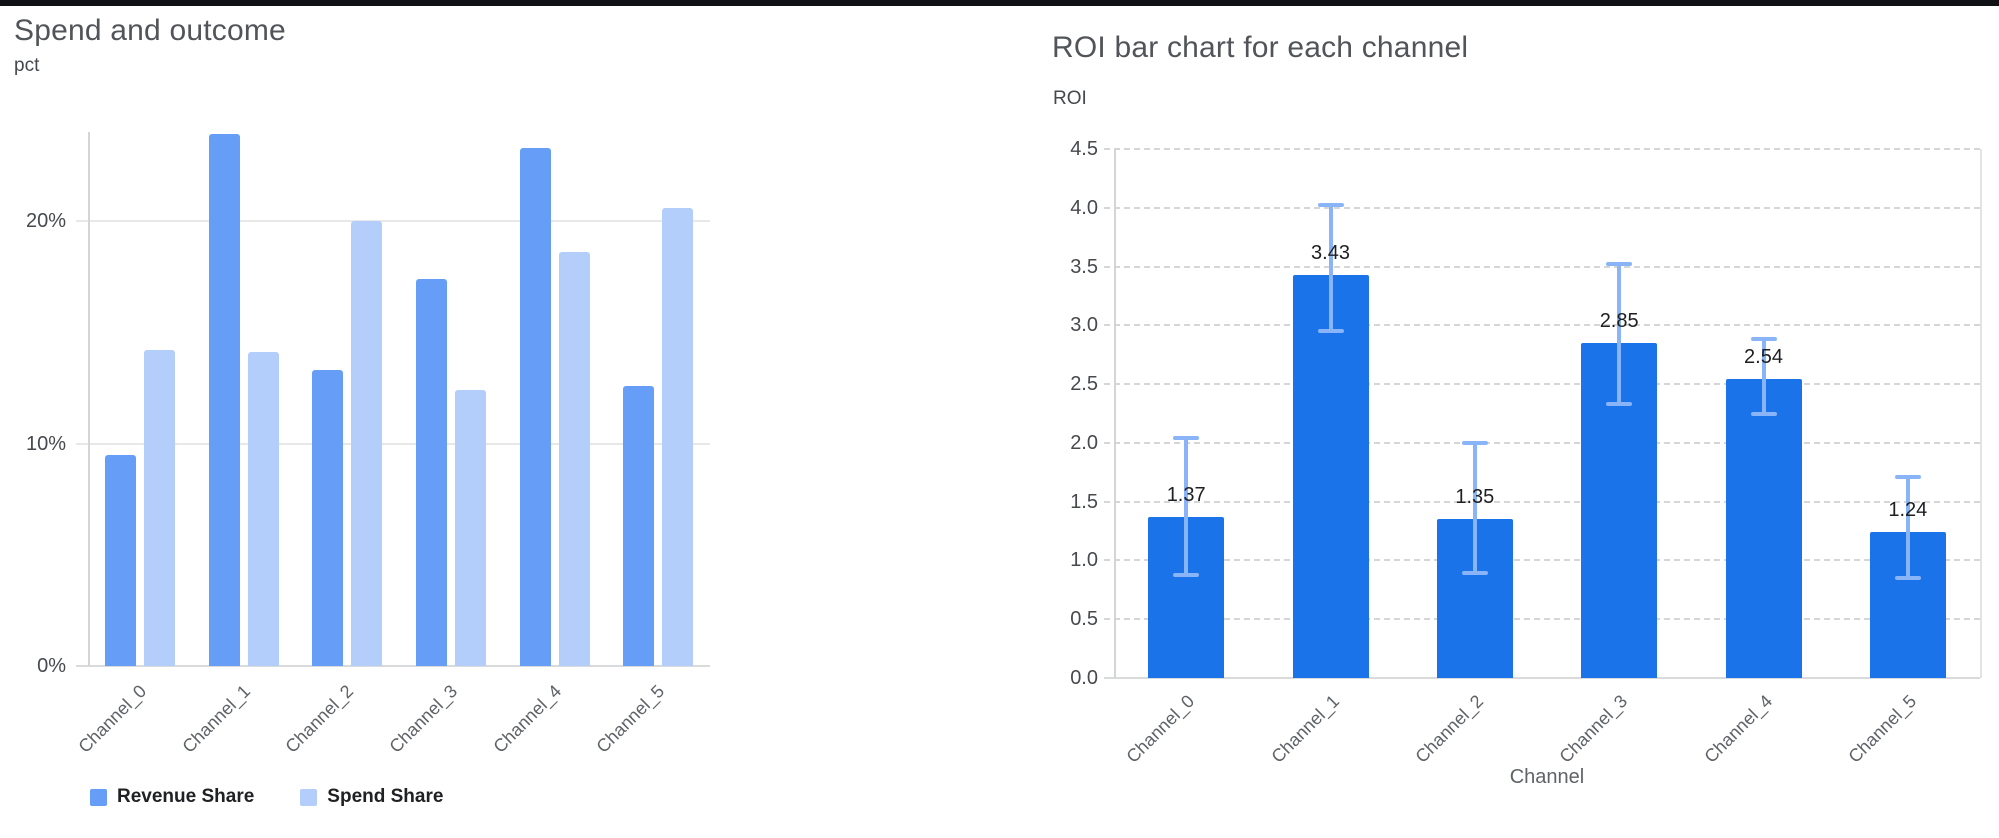 Image resolution: width=1999 pixels, height=838 pixels. Describe the element at coordinates (1084, 560) in the screenshot. I see `y-tick-1.0: 1.0` at that location.